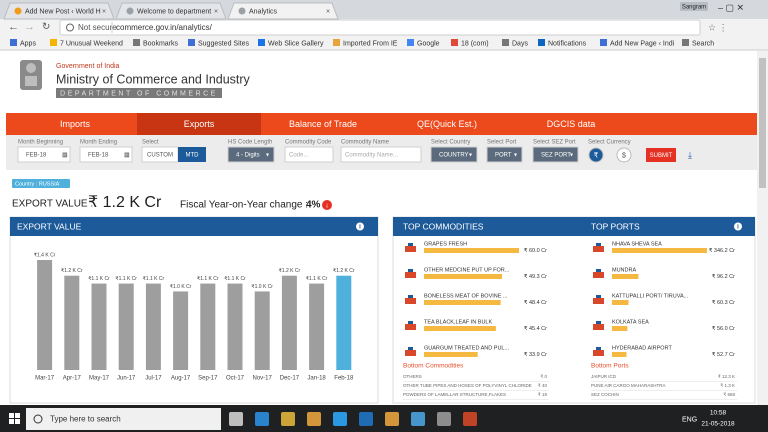  I want to click on toggle-mtd, so click(192, 154).